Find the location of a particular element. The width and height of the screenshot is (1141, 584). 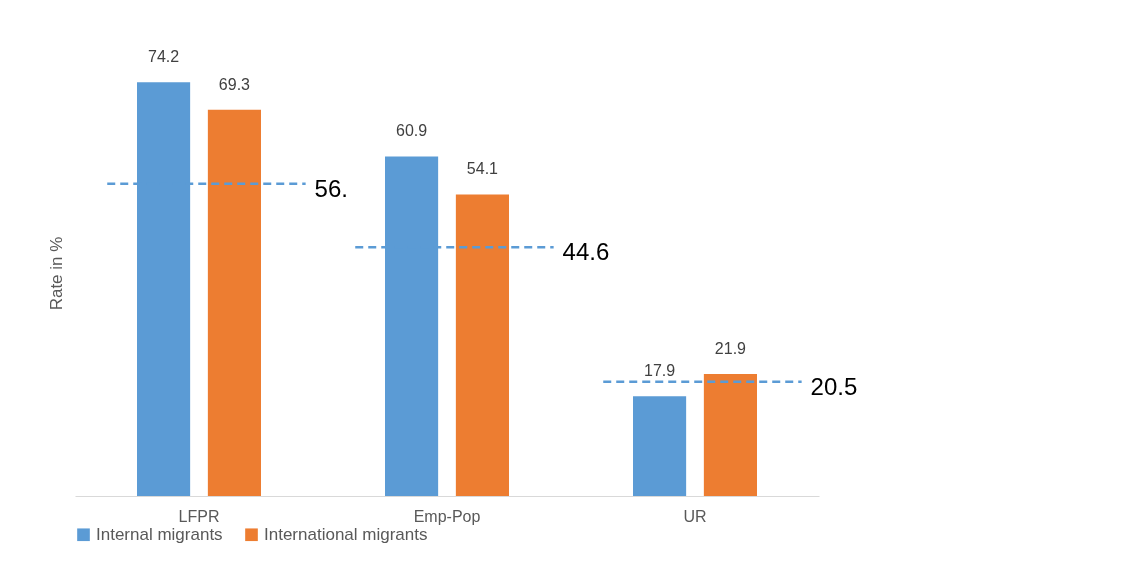

x-tick-label: Emp-Pop is located at coordinates (447, 516).